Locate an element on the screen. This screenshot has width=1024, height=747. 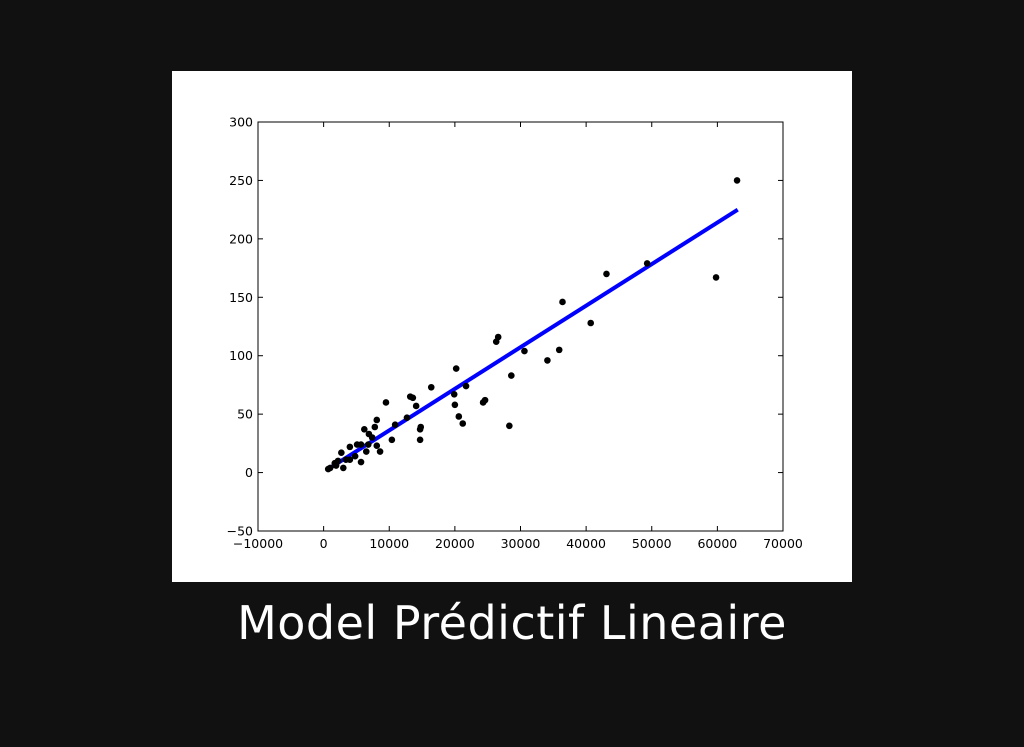
y-tick-label: 200 is located at coordinates (241, 238).